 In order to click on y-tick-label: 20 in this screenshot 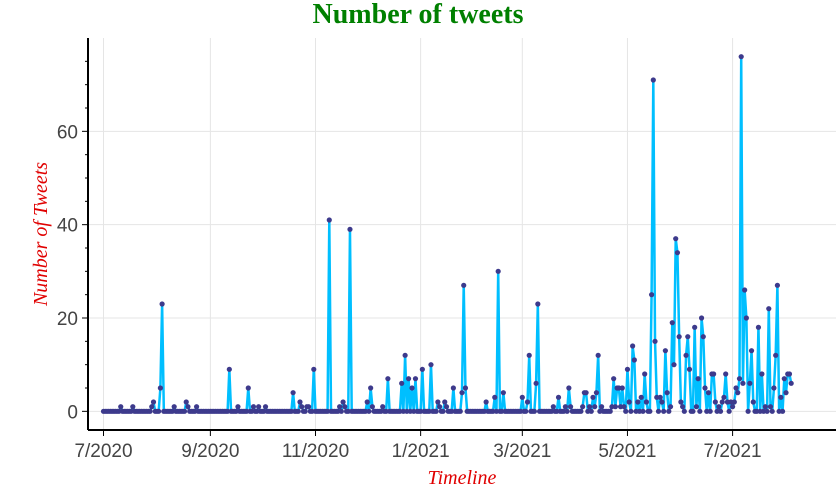, I will do `click(67, 319)`.